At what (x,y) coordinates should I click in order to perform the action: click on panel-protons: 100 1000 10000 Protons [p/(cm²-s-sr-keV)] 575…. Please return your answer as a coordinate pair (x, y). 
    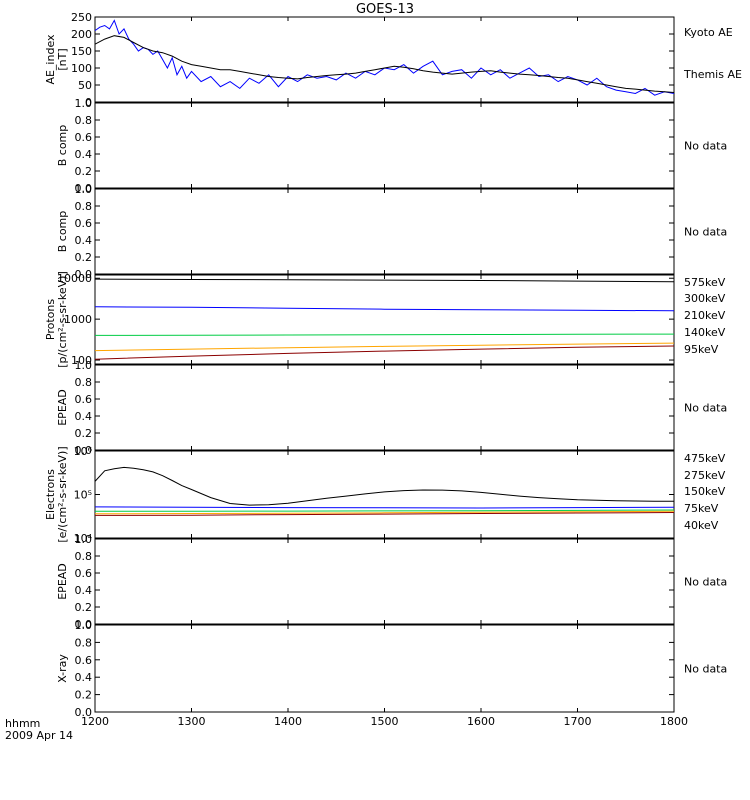
    Looking at the image, I should click on (385, 319).